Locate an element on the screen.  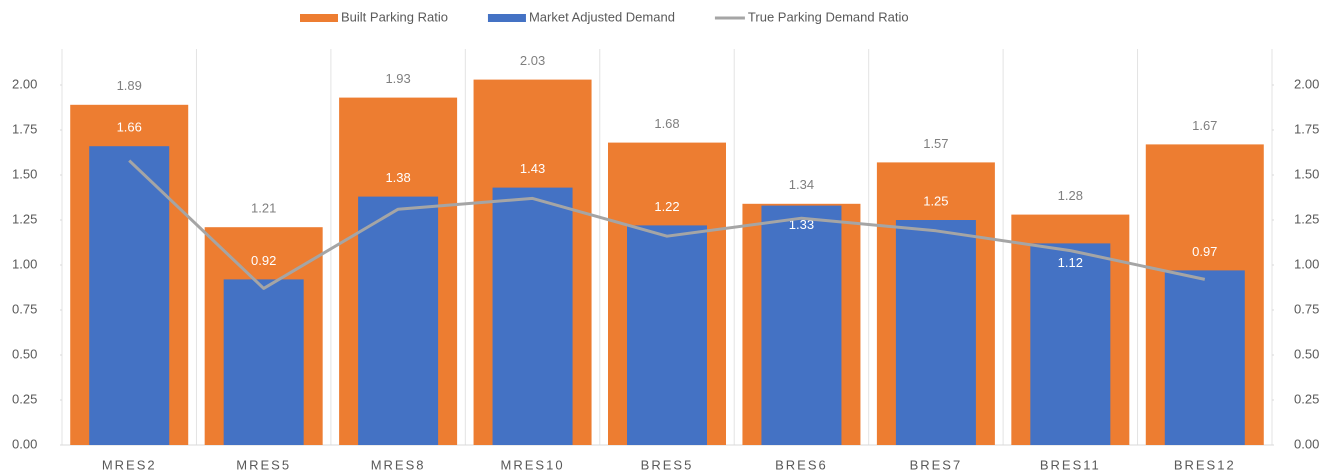
y2-tick-label: 1.75 is located at coordinates (1306, 128).